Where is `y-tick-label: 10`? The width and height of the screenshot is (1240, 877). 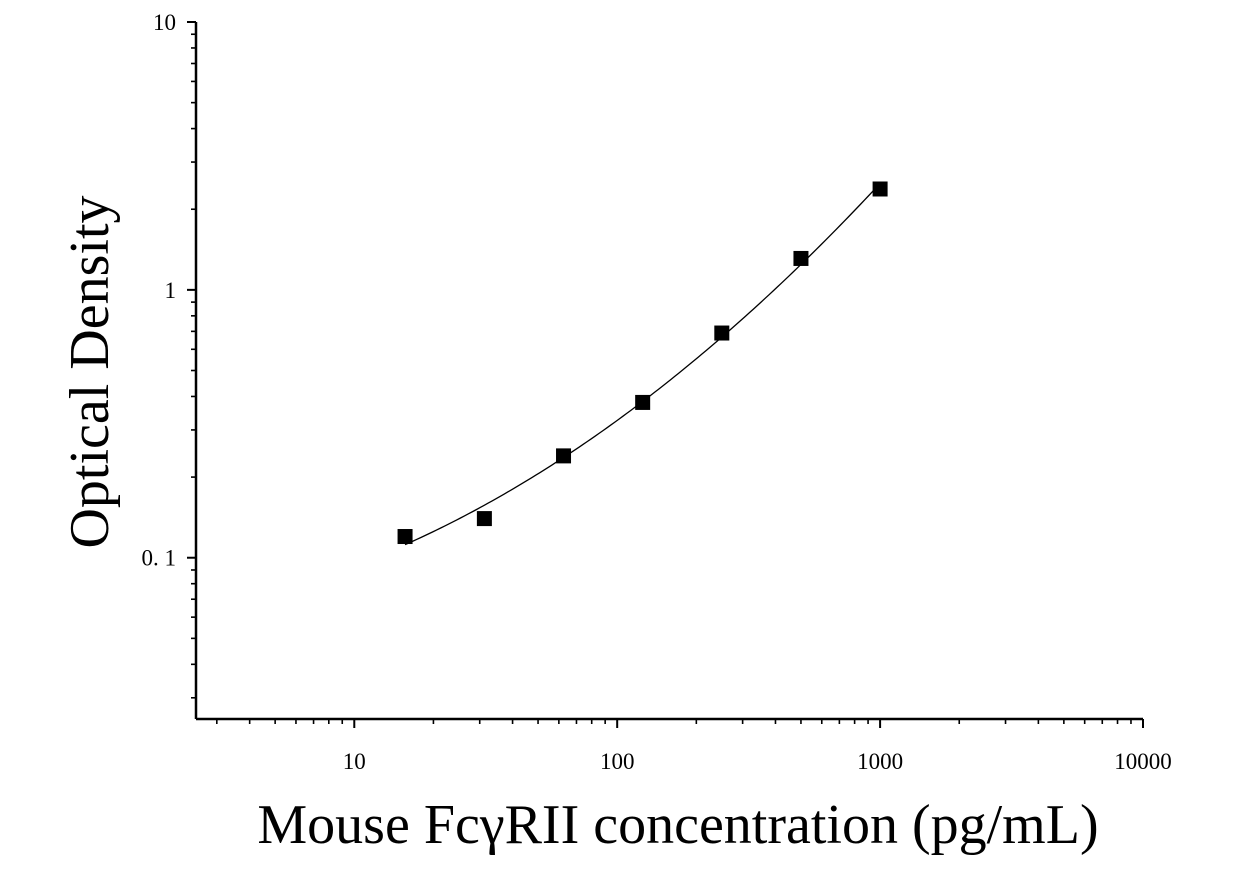 y-tick-label: 10 is located at coordinates (164, 22).